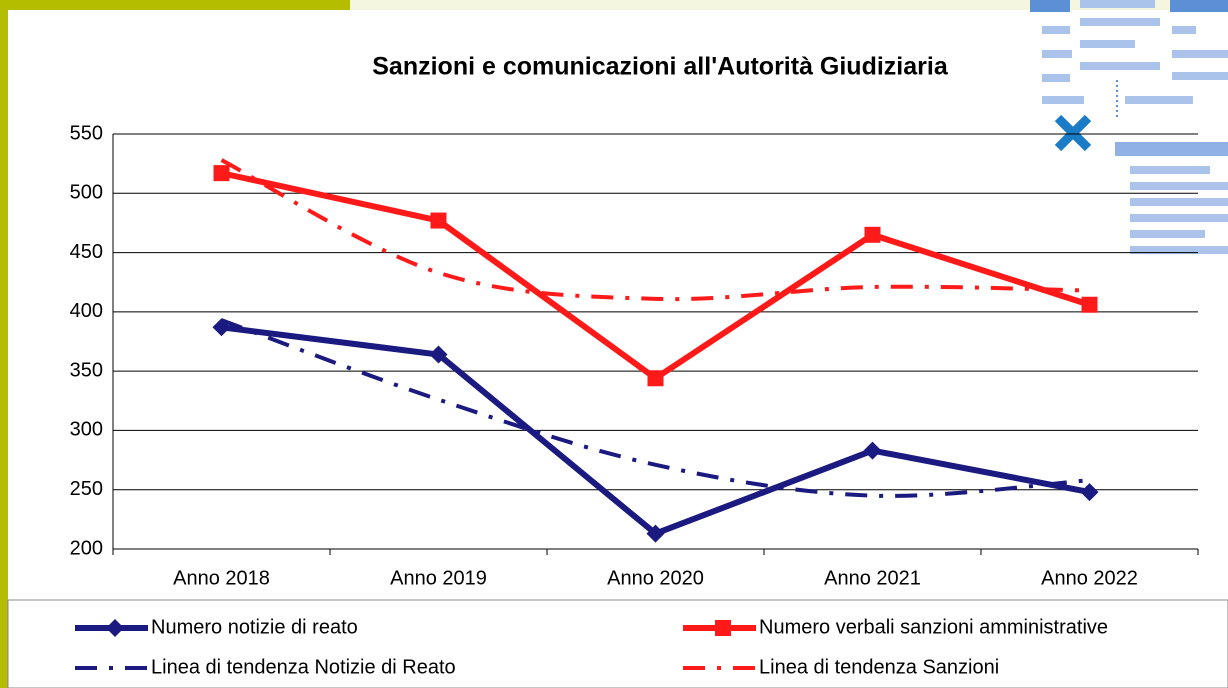 The height and width of the screenshot is (688, 1228). What do you see at coordinates (872, 578) in the screenshot?
I see `x-tick-label: Anno 2021` at bounding box center [872, 578].